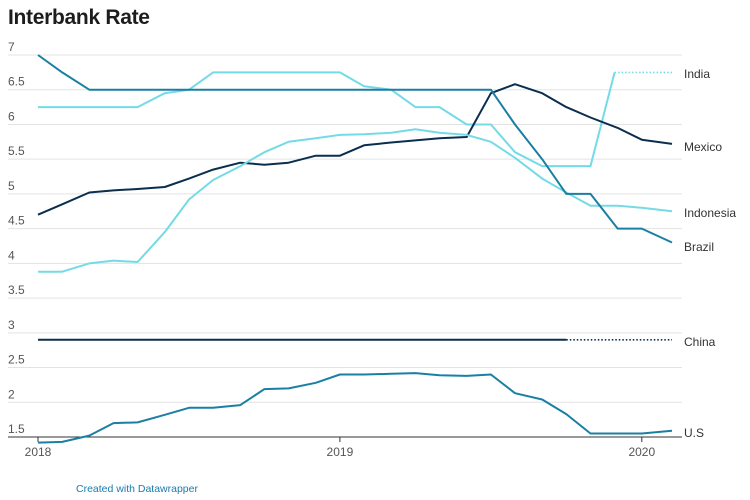  Describe the element at coordinates (355, 408) in the screenshot. I see `series-line-u-s` at that location.